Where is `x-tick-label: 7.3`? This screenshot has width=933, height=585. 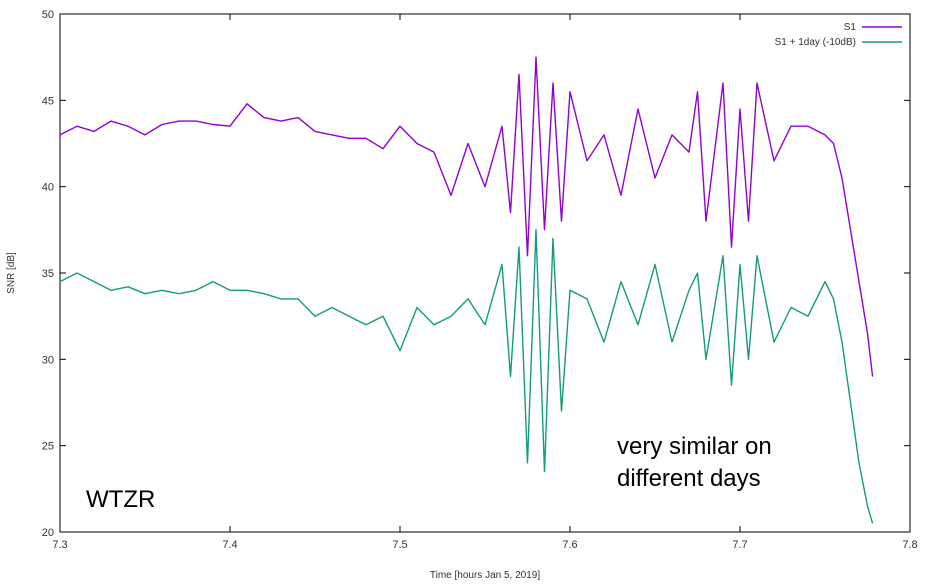
x-tick-label: 7.3 is located at coordinates (59, 545).